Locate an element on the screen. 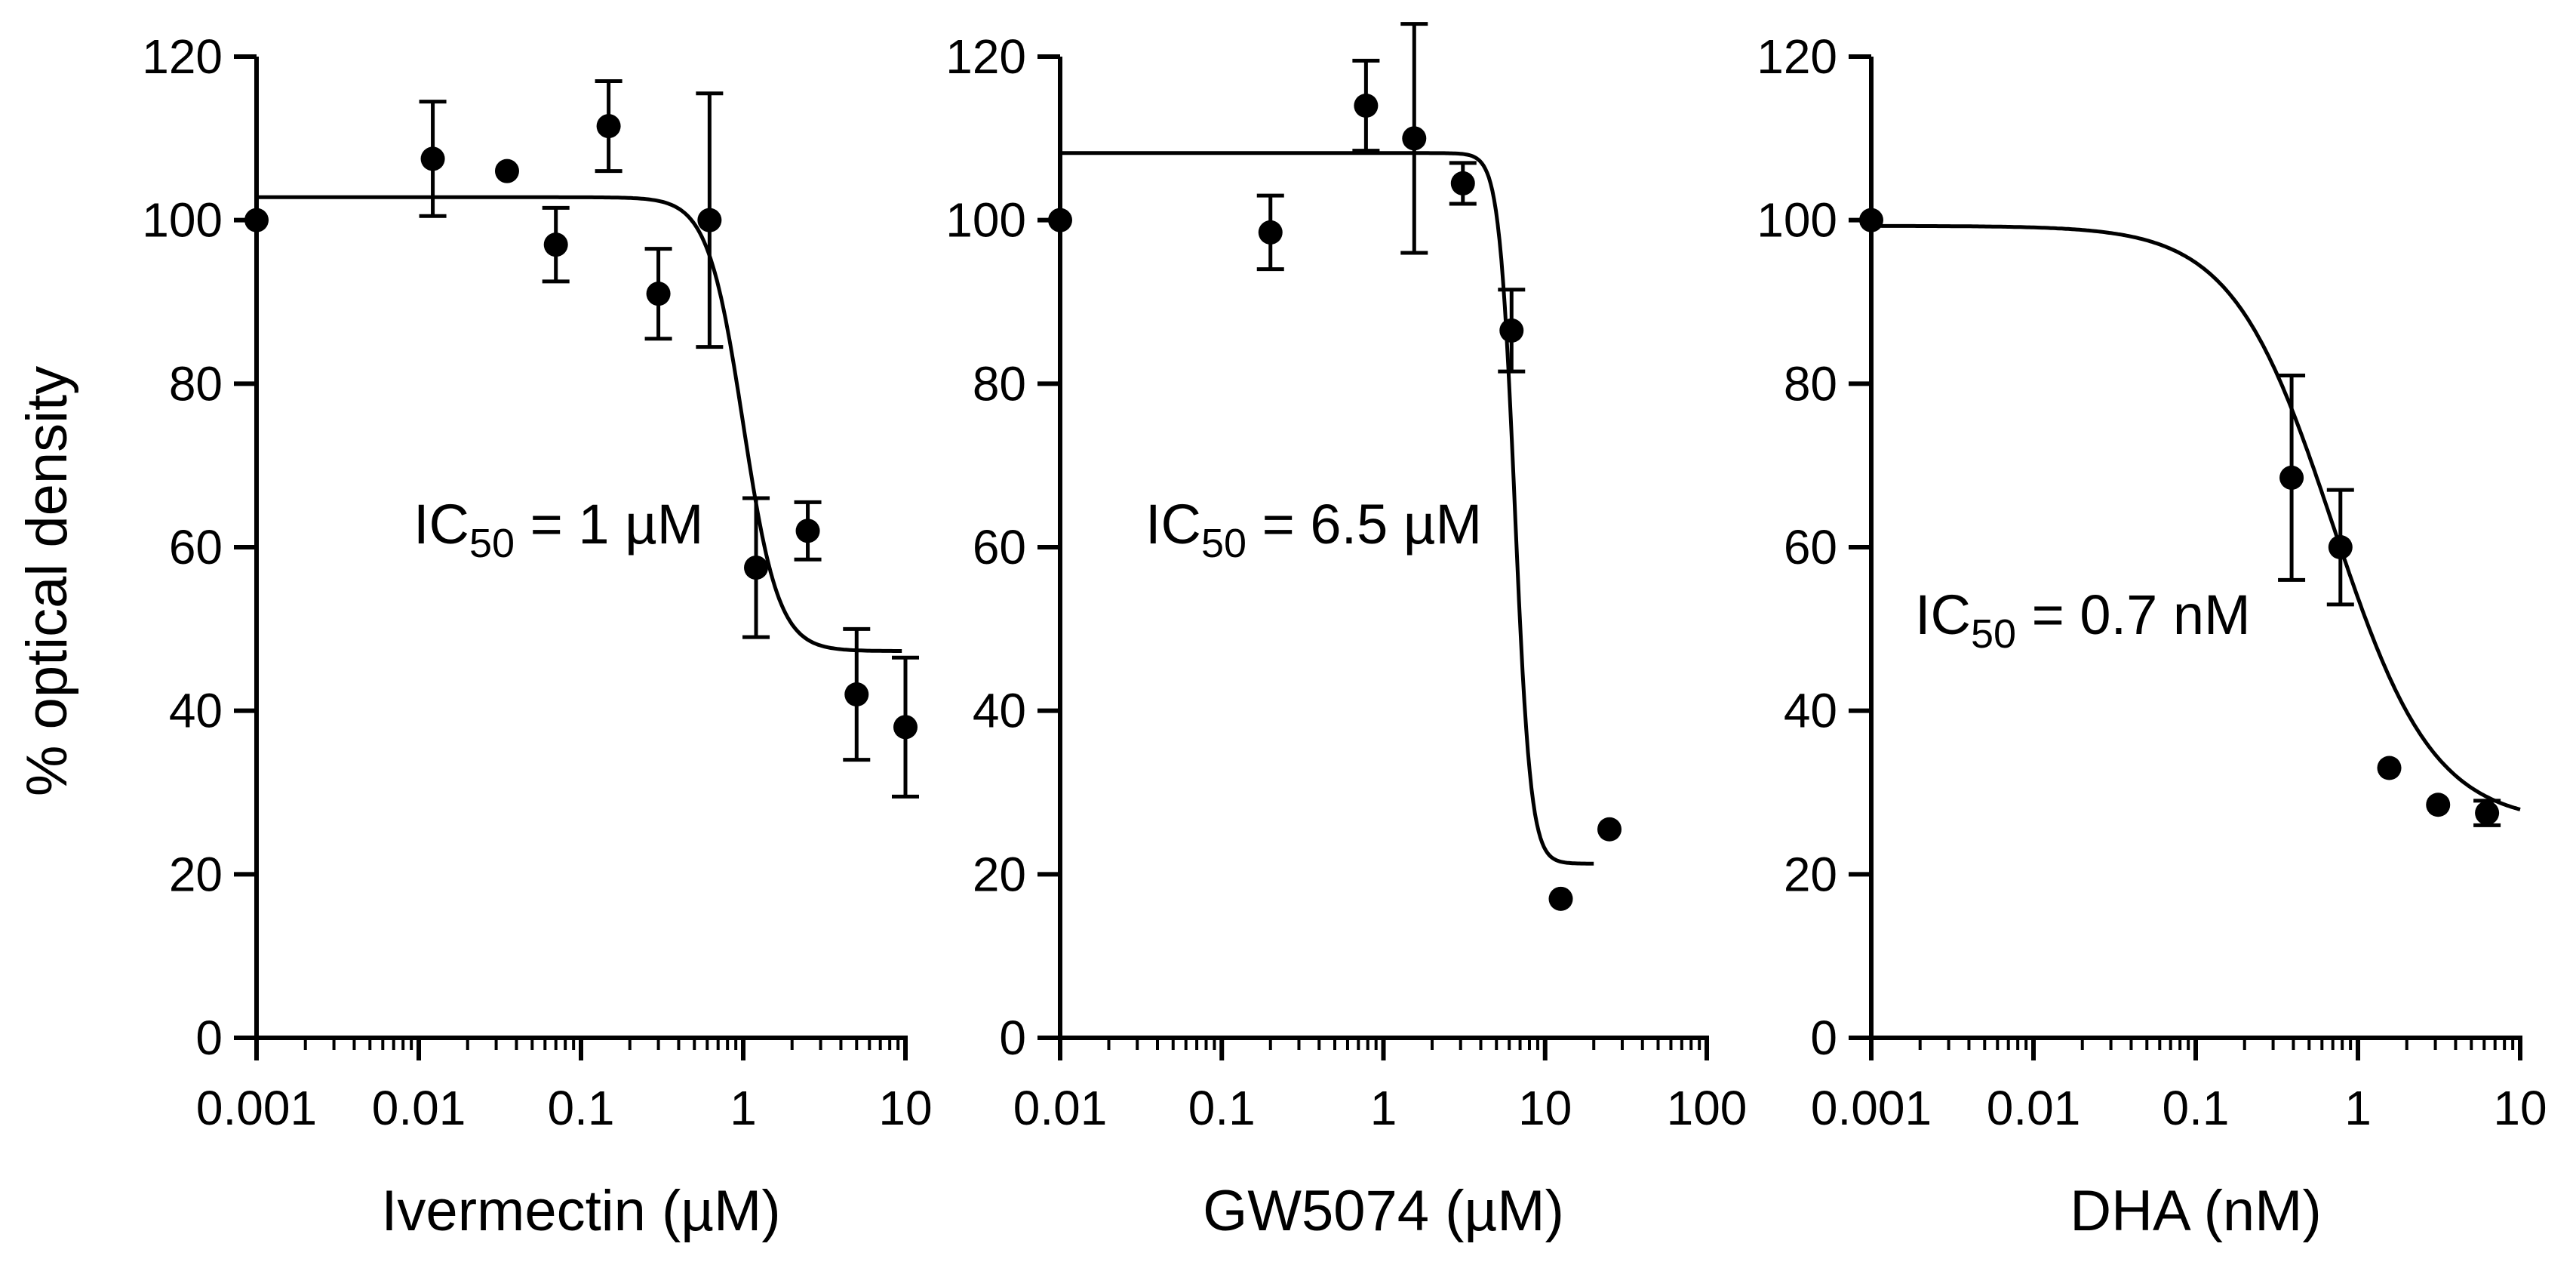  chart-0-x-tick-label: 0.01 is located at coordinates (419, 1108).